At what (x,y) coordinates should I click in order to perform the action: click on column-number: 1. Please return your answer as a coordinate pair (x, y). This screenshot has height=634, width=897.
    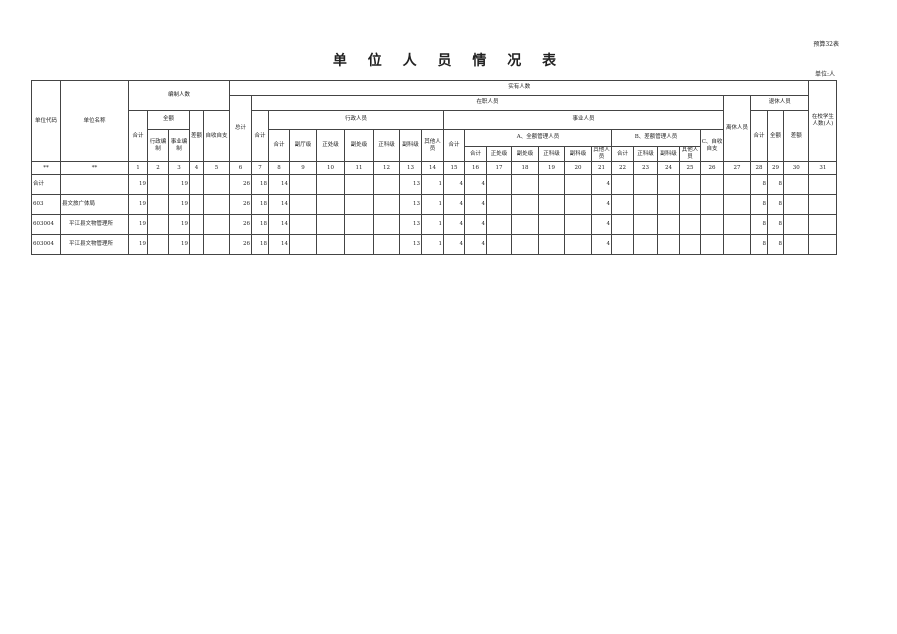
    Looking at the image, I should click on (138, 168).